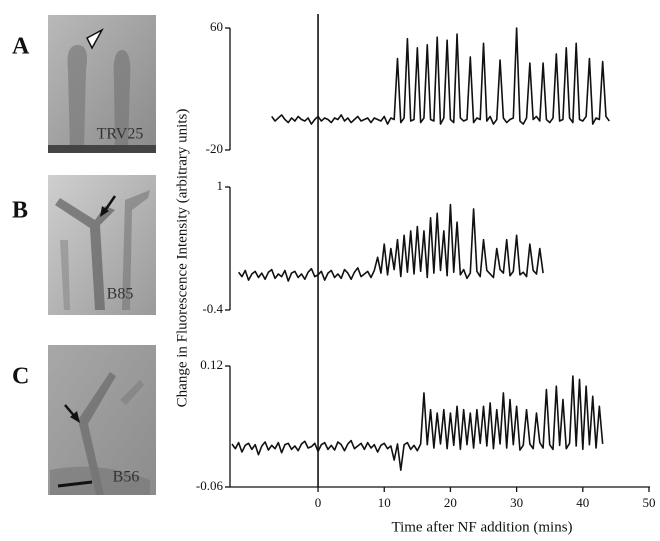  What do you see at coordinates (21, 47) in the screenshot?
I see `panel-label: A` at bounding box center [21, 47].